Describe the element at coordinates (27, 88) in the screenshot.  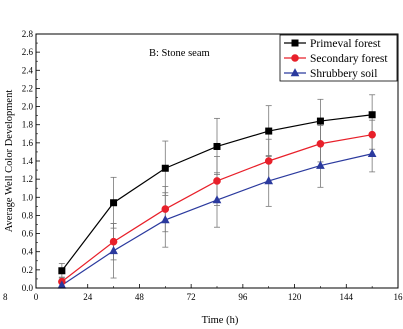
I see `y-tick-label: 2.2` at that location.